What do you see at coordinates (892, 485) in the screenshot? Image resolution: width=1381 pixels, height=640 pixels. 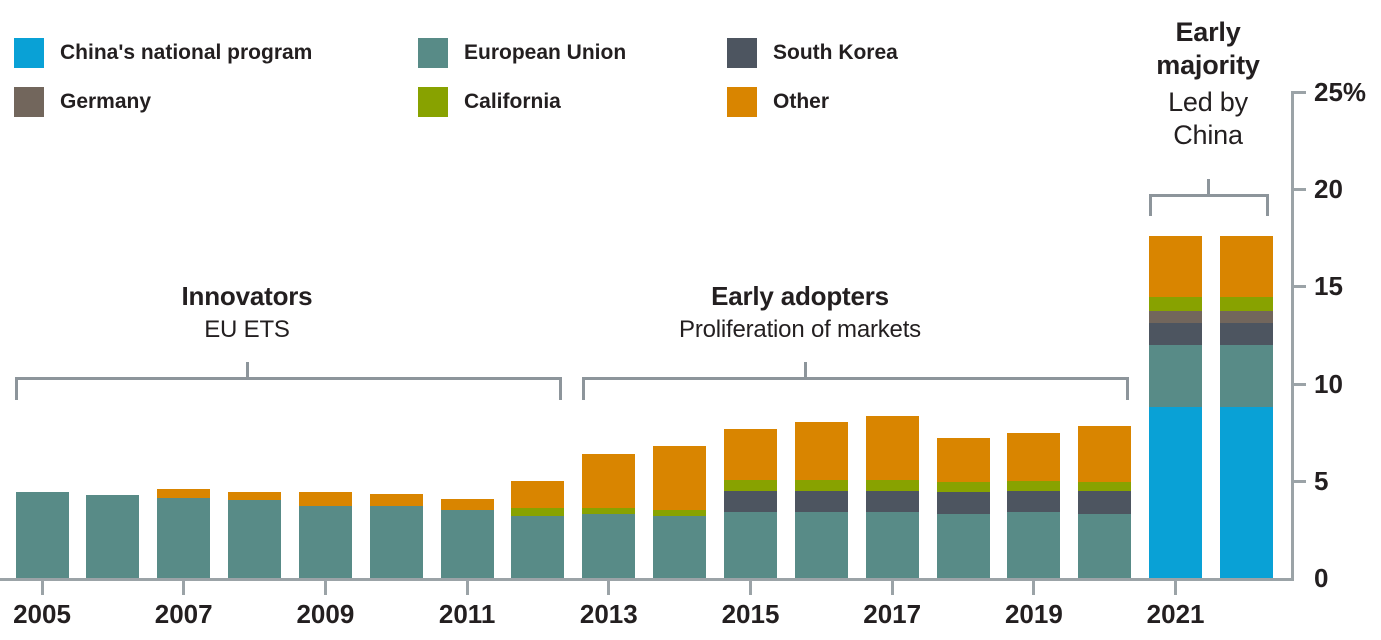 I see `bar-2017-california` at bounding box center [892, 485].